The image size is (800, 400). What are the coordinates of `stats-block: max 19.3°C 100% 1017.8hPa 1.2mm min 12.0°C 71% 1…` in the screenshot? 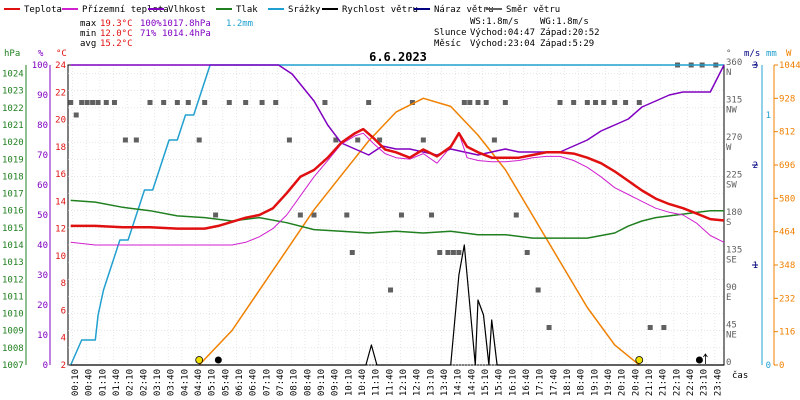 It's located at (166, 34).